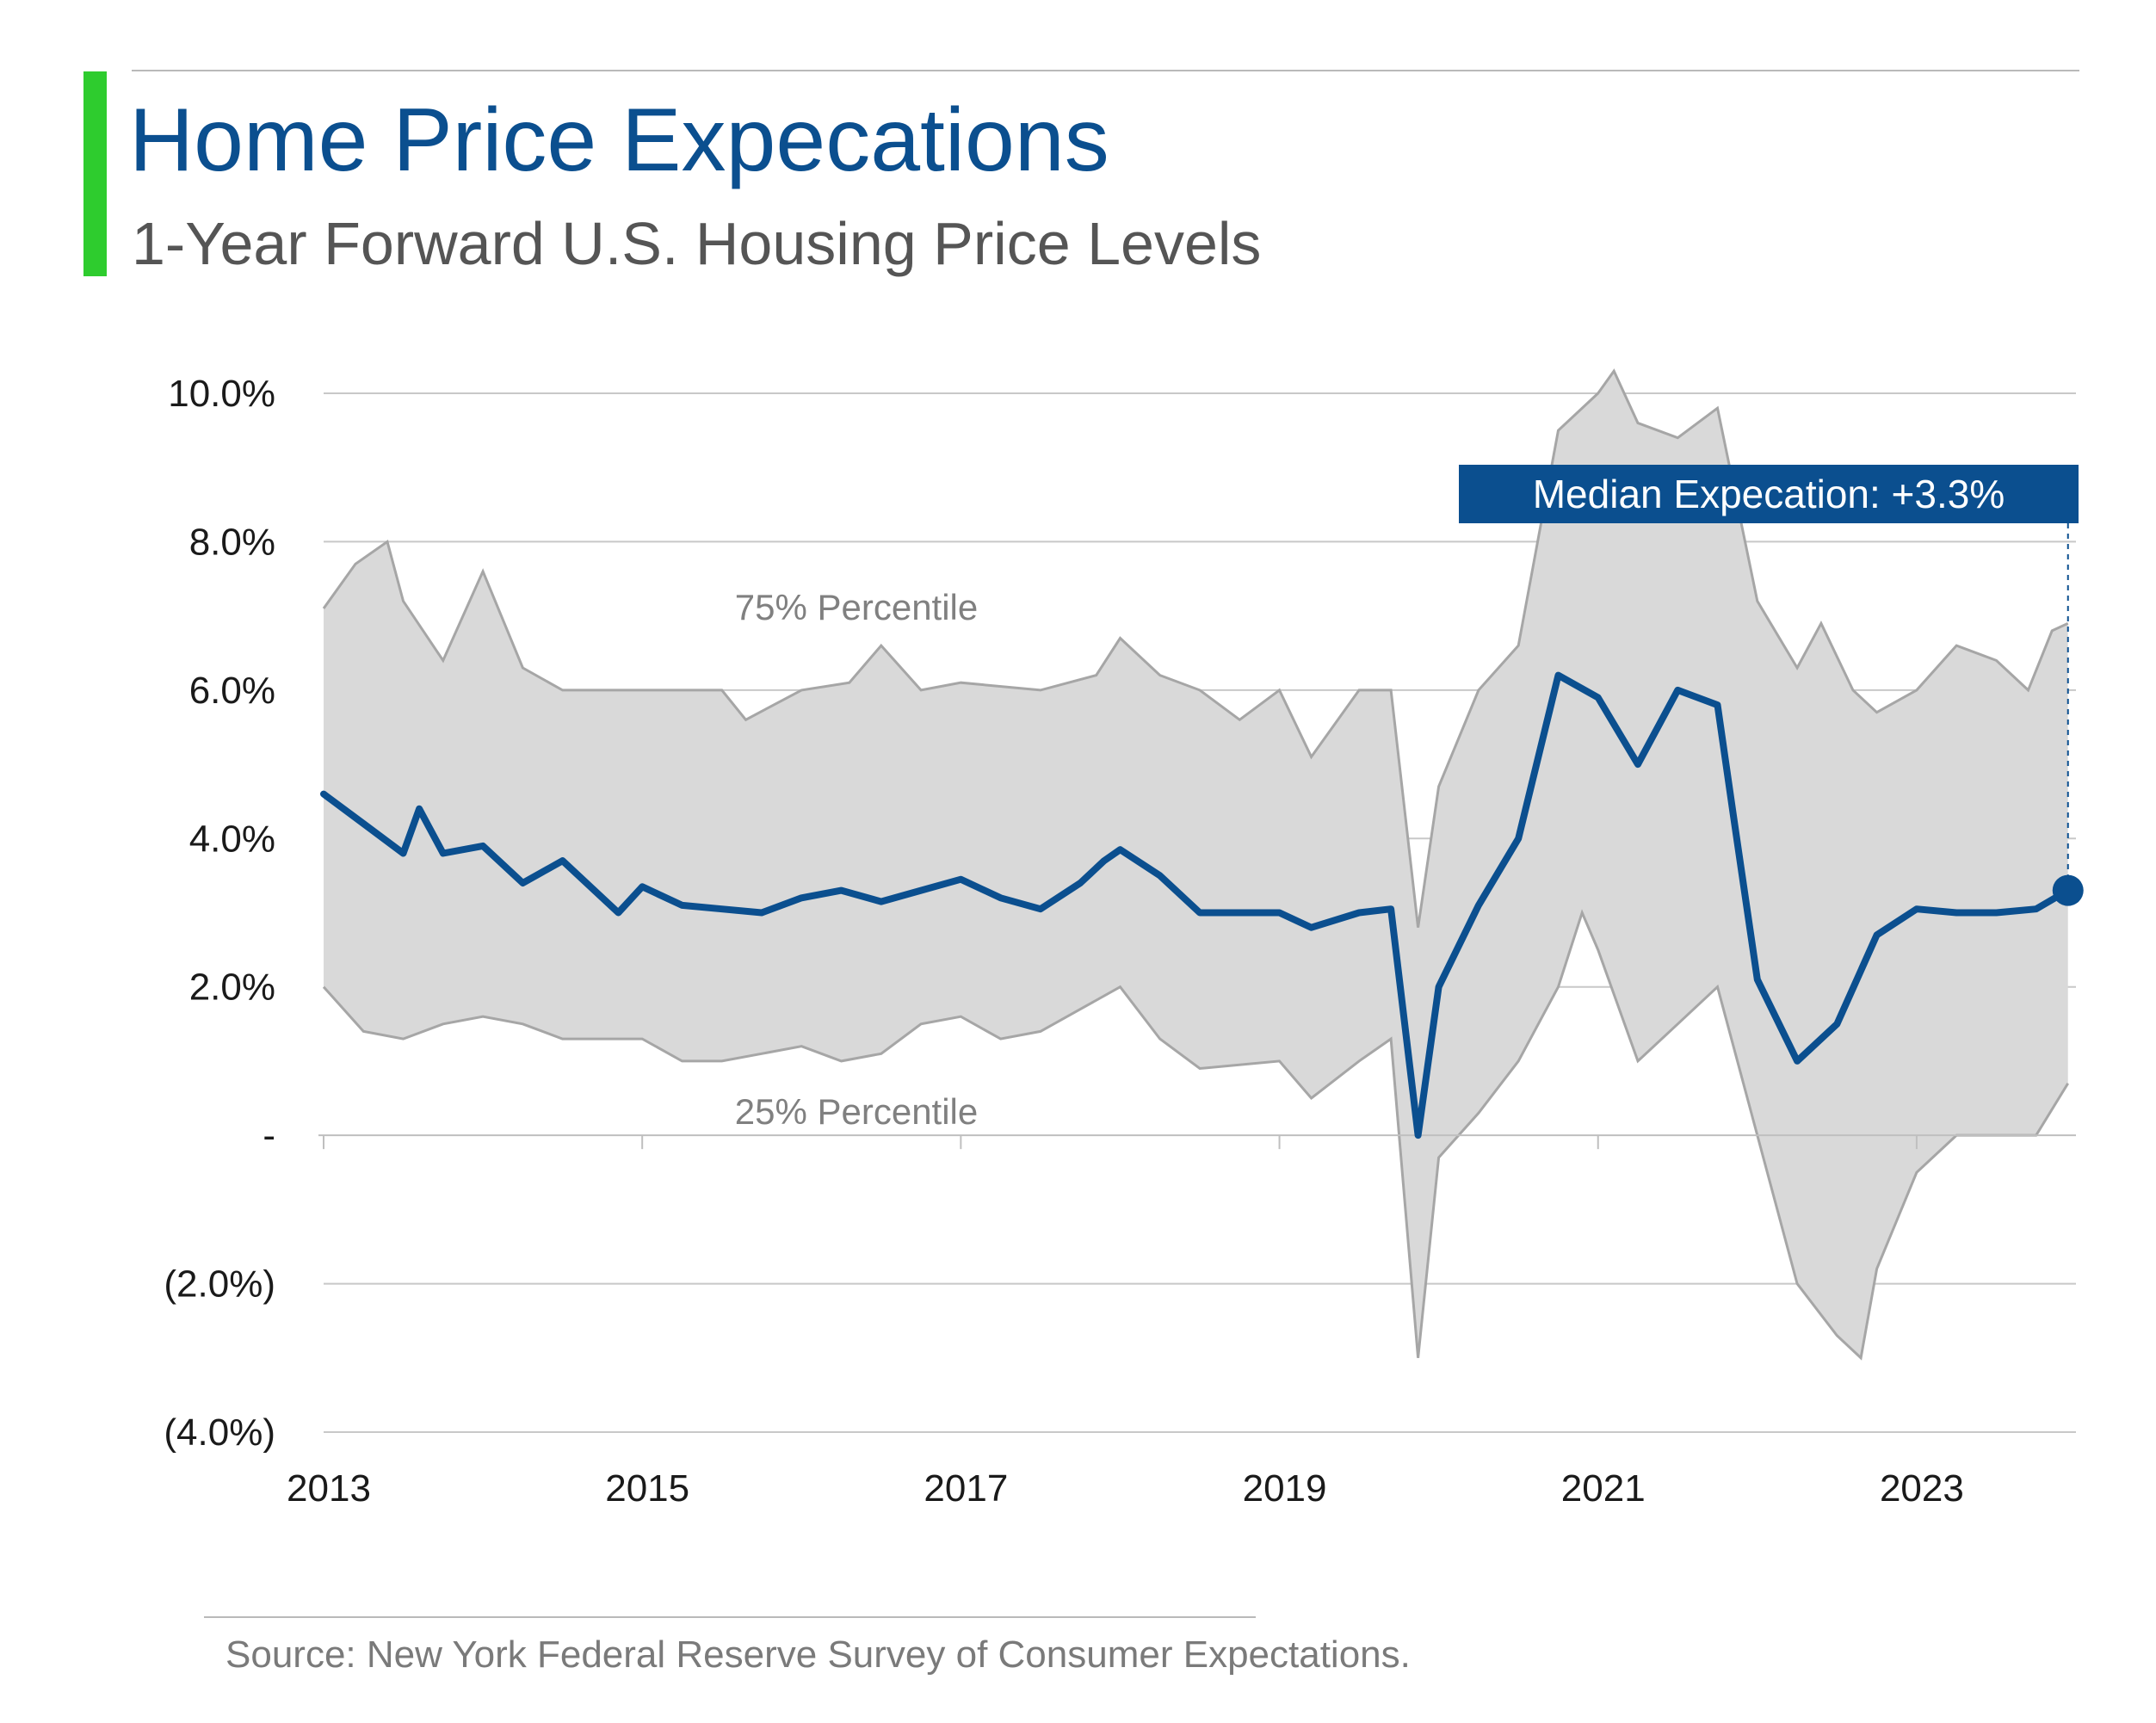  Describe the element at coordinates (697, 243) in the screenshot. I see `page-subtitle: 1-Year Forward U.S. Housing Price Levels` at that location.